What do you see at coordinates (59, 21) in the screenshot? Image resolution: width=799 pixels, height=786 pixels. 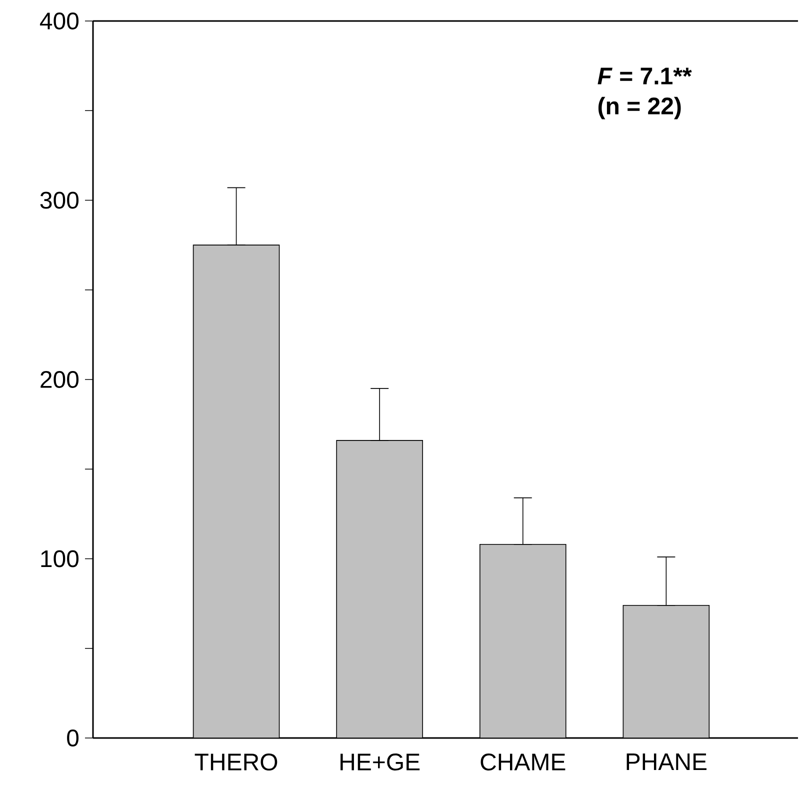 I see `y-tick-label: 400` at bounding box center [59, 21].